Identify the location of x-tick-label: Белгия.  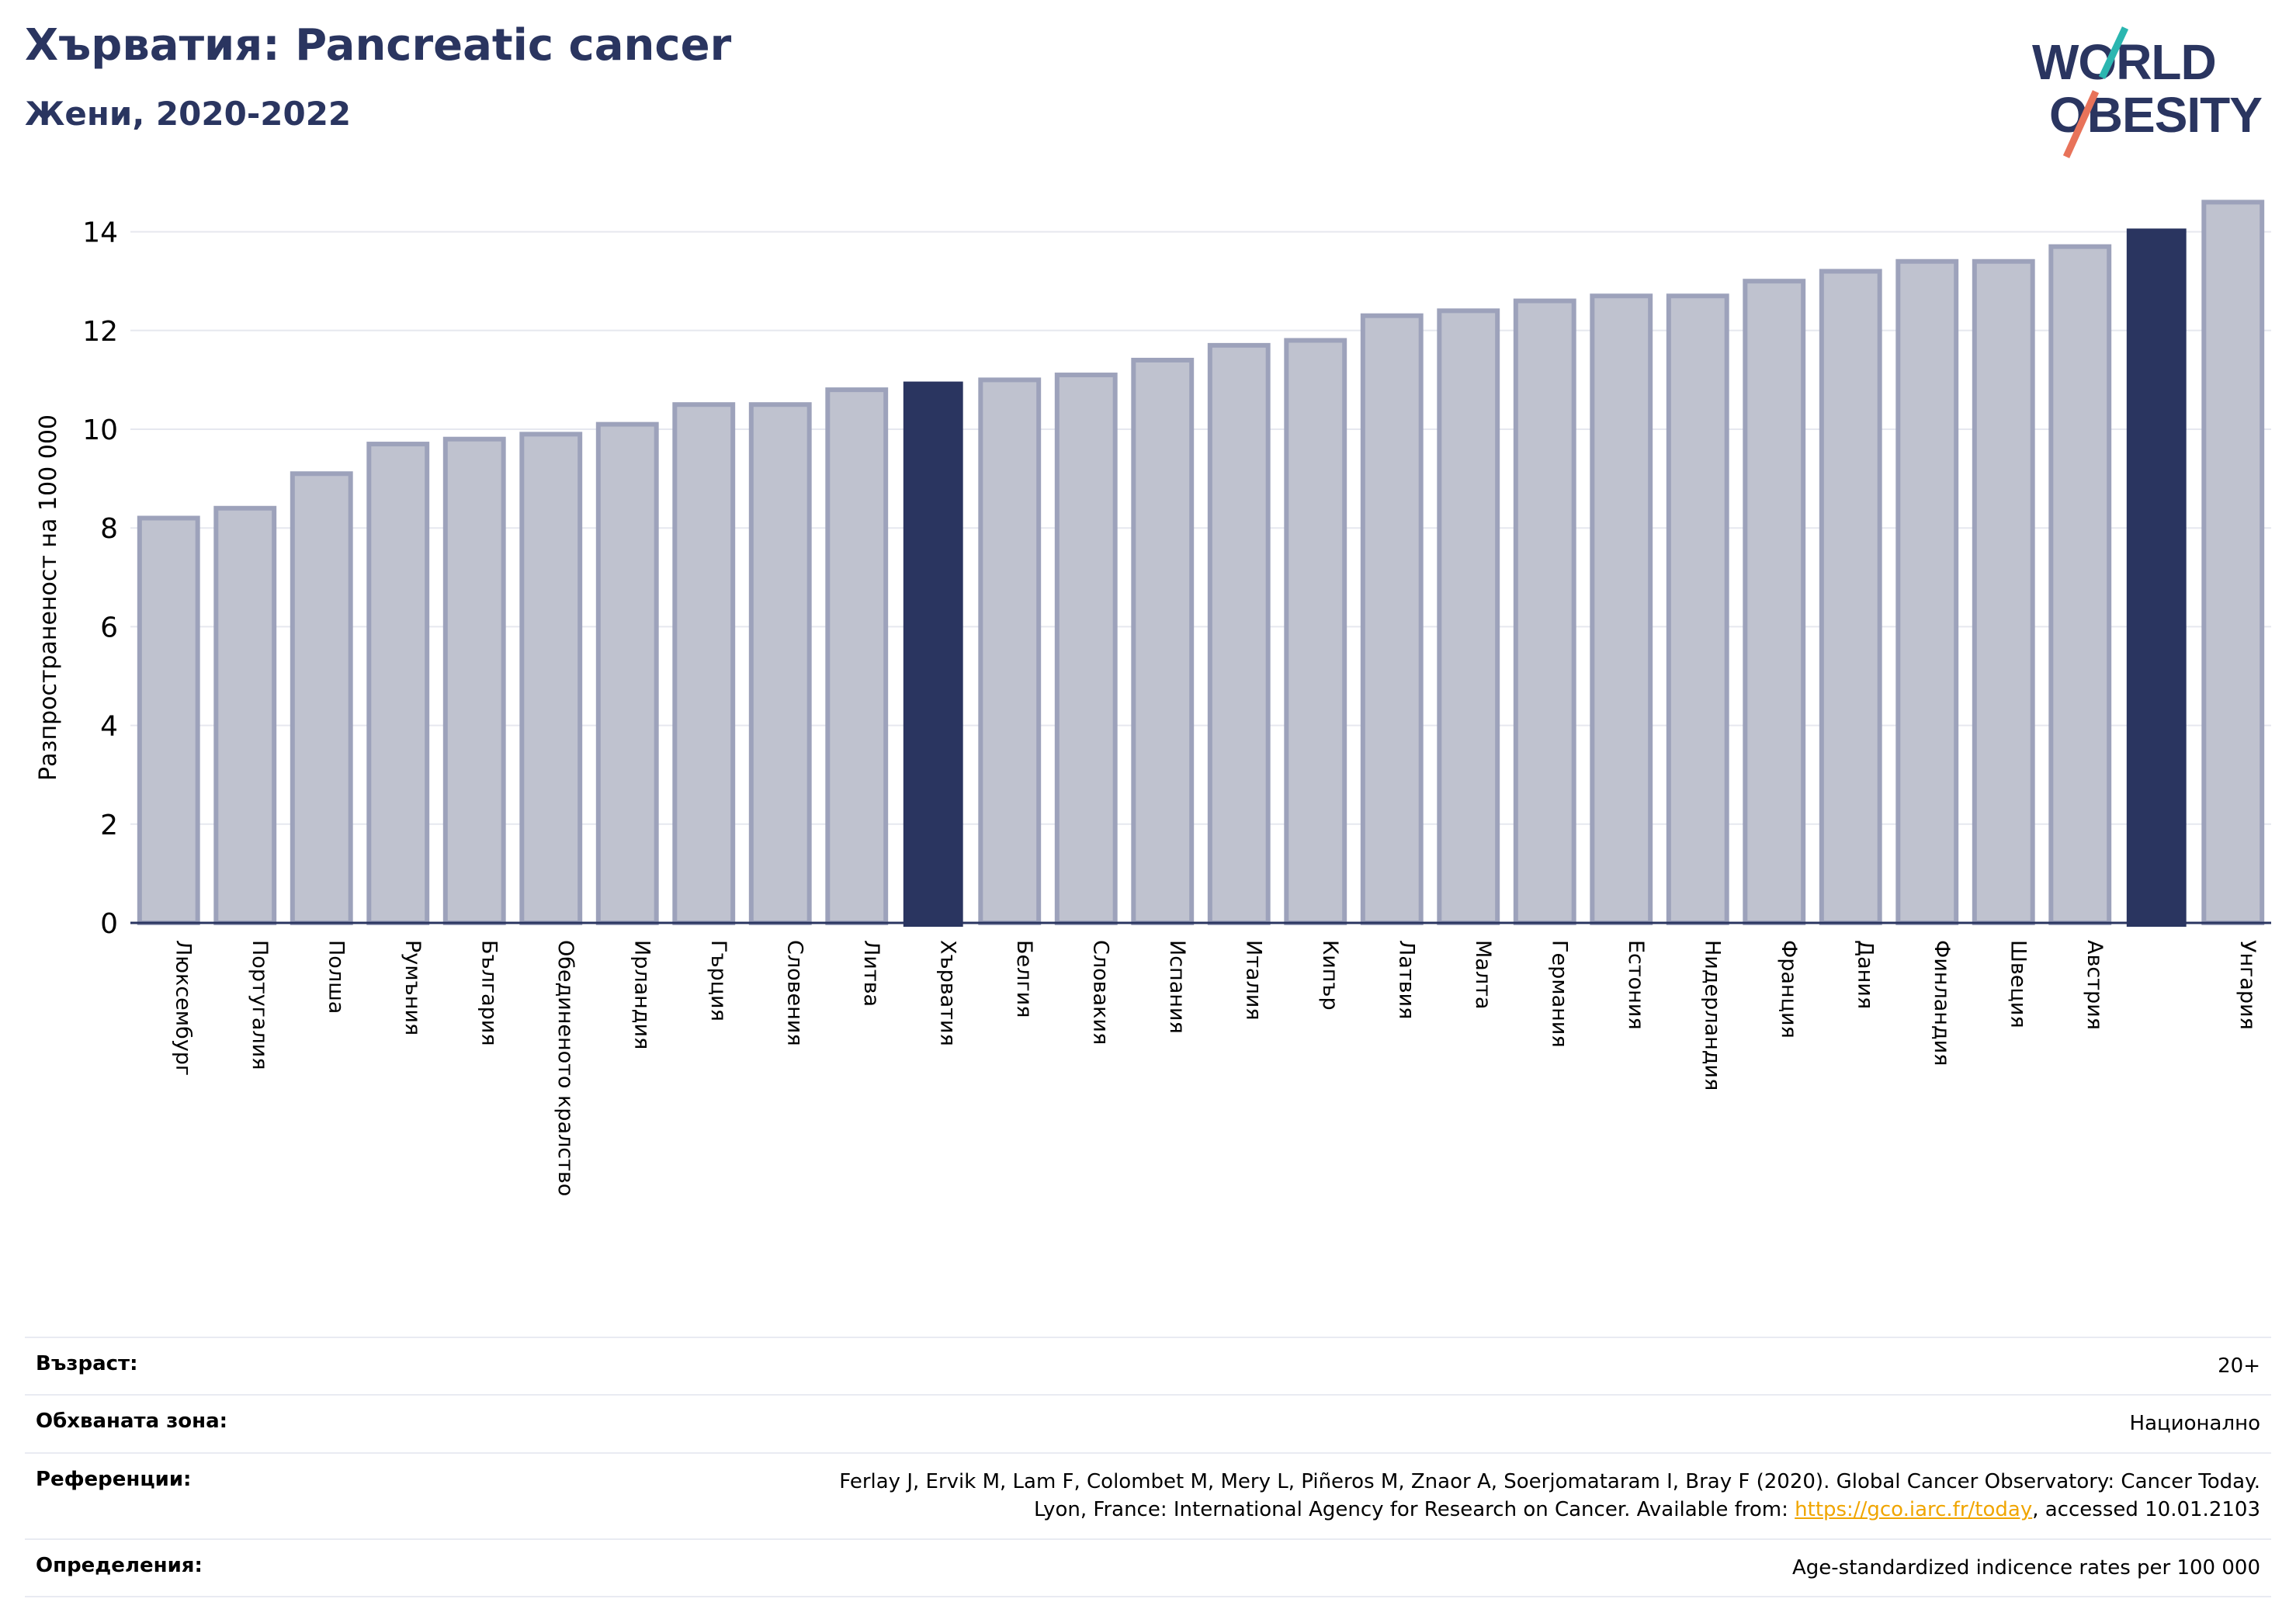
(1024, 979).